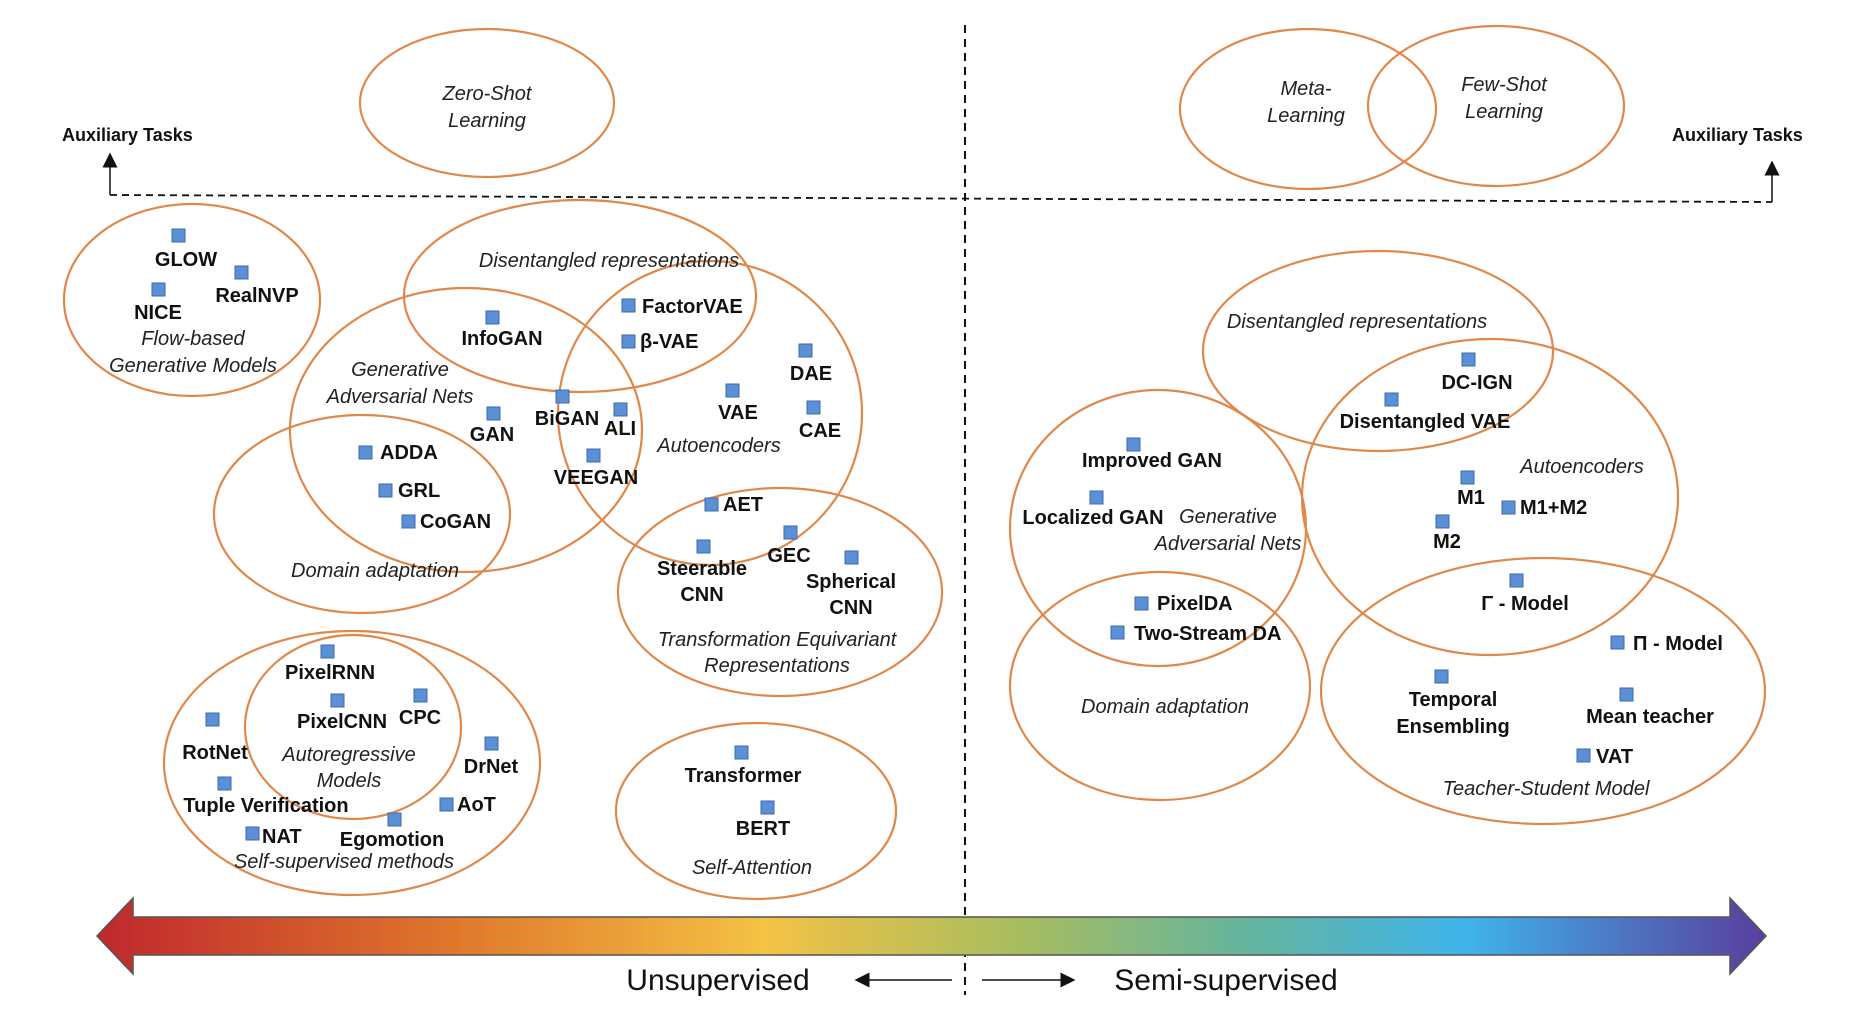 The width and height of the screenshot is (1876, 1010). Describe the element at coordinates (342, 722) in the screenshot. I see `svg-text: PixelCNN` at that location.